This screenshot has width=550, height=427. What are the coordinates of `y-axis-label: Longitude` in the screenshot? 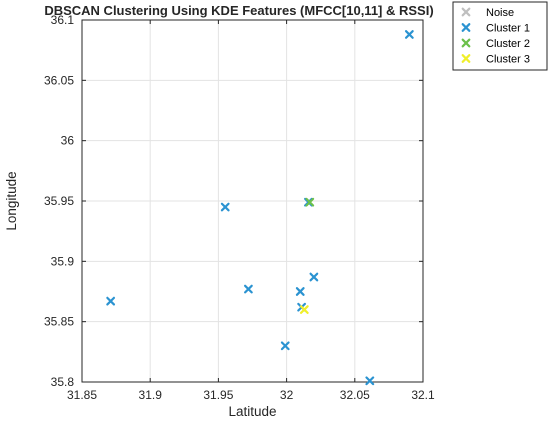 It's located at (11, 200).